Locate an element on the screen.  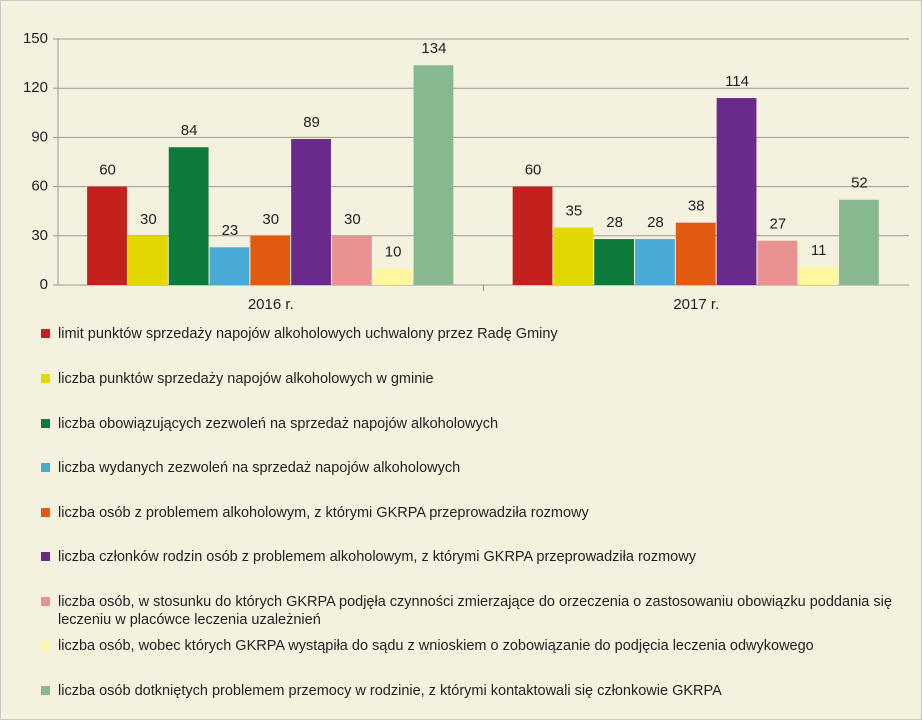
data-label: 38 is located at coordinates (696, 206).